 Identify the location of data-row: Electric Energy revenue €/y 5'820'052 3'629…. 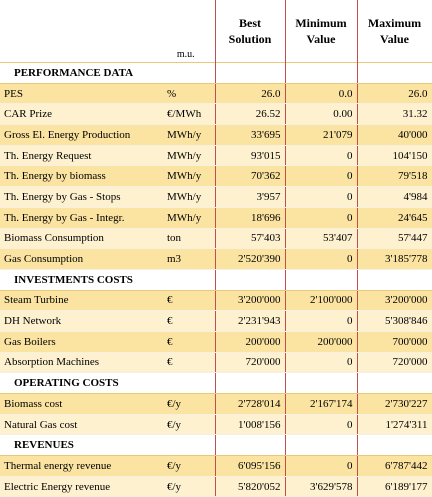
(216, 486).